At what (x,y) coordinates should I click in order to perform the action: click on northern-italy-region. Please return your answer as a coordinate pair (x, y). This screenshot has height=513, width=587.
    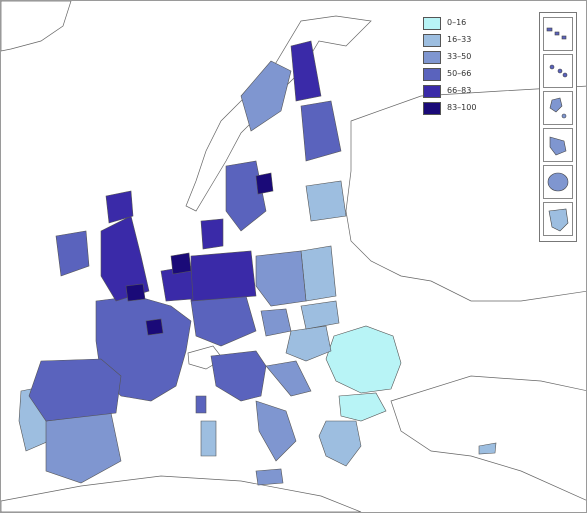
    Looking at the image, I should click on (238, 376).